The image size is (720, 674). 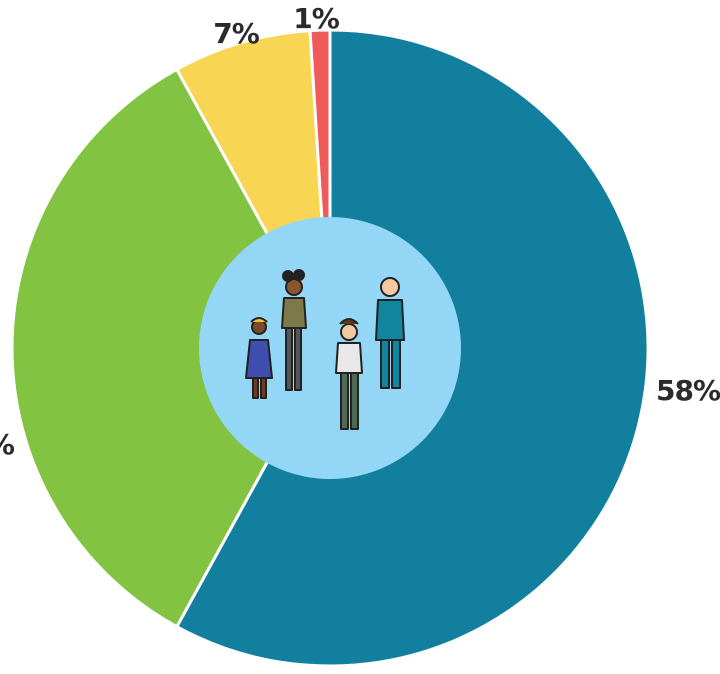 What do you see at coordinates (7, 444) in the screenshot?
I see `value-label: 34%` at bounding box center [7, 444].